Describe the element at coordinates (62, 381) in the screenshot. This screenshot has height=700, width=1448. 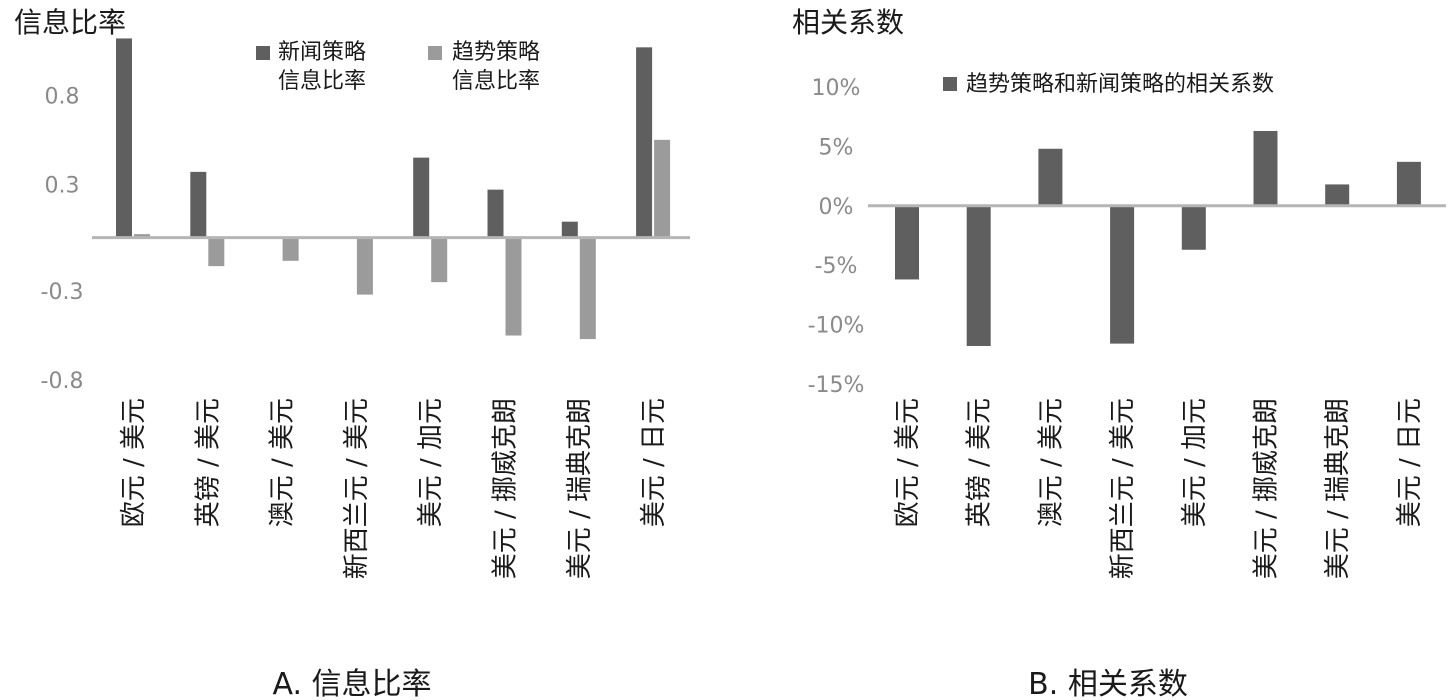
I see `chart-a-ytick-label: -0.8` at that location.